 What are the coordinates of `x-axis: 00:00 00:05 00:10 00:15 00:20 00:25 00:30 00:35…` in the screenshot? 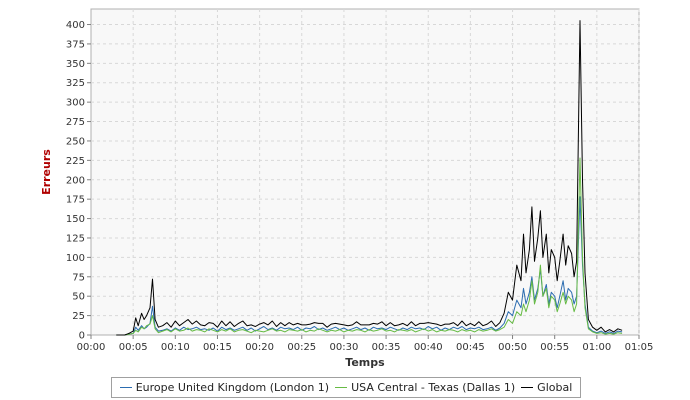 It's located at (365, 344).